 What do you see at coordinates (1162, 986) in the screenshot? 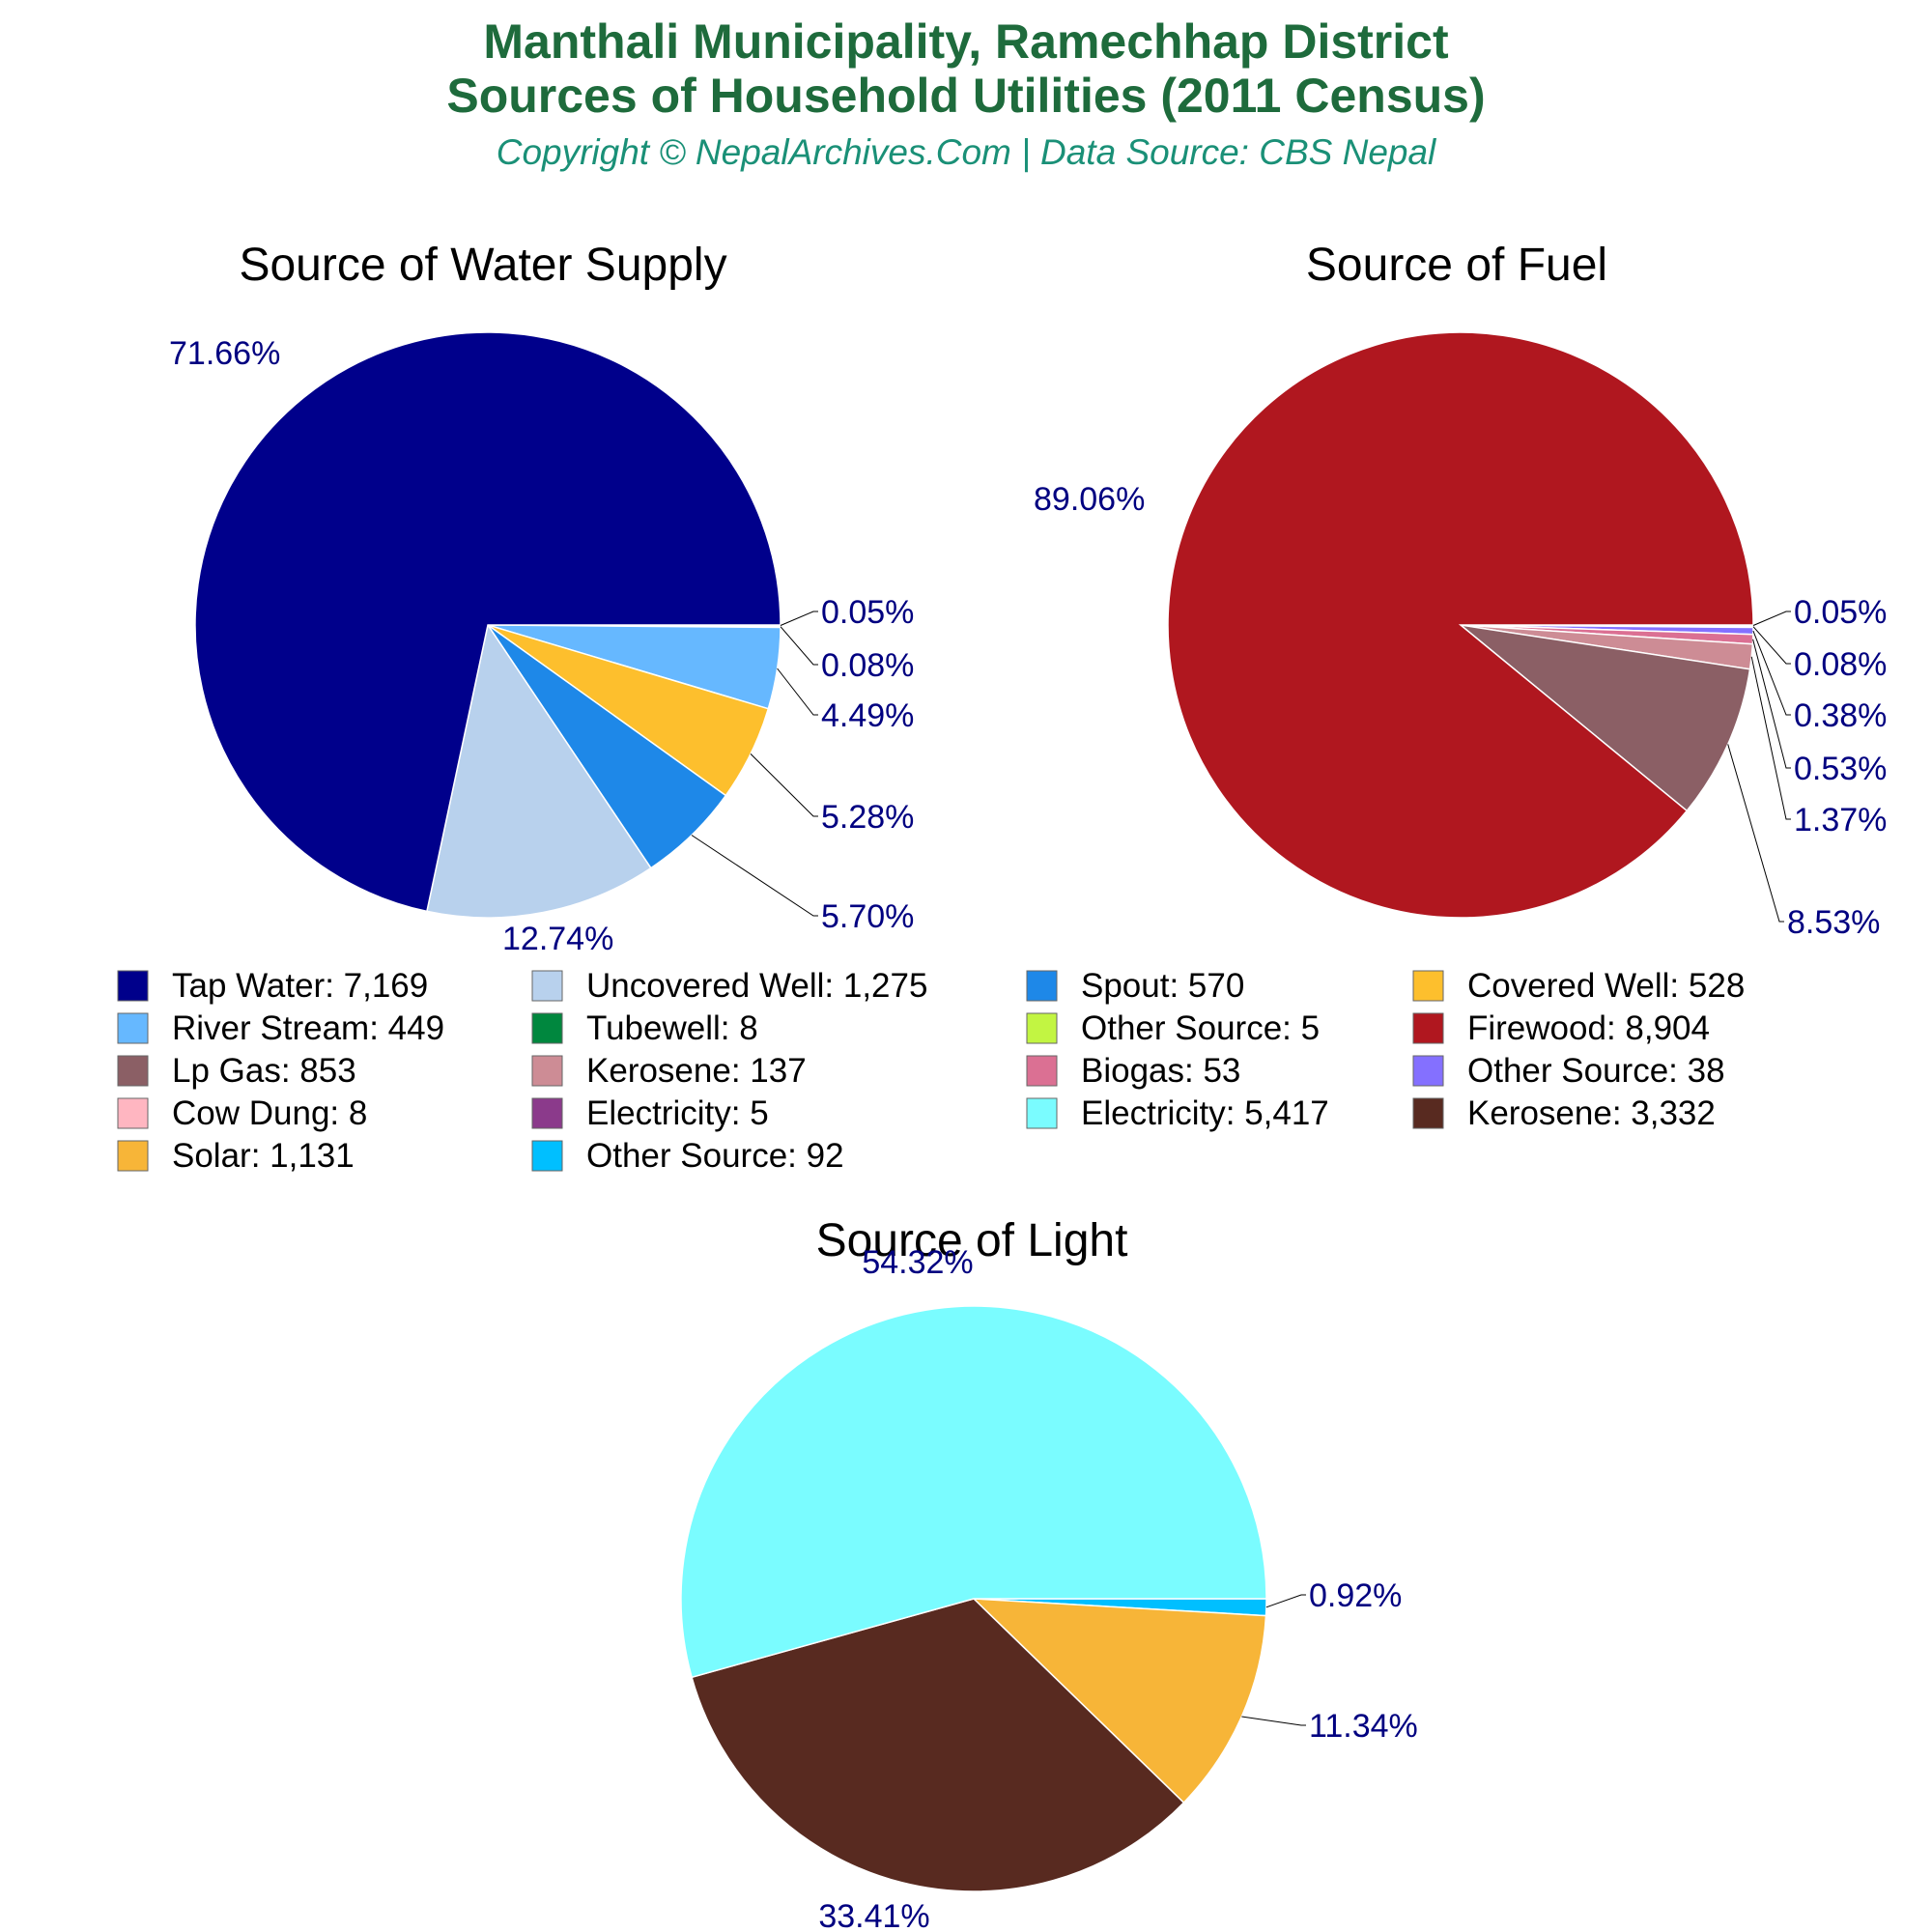
I see `legend-label-spout: Spout: 570` at bounding box center [1162, 986].